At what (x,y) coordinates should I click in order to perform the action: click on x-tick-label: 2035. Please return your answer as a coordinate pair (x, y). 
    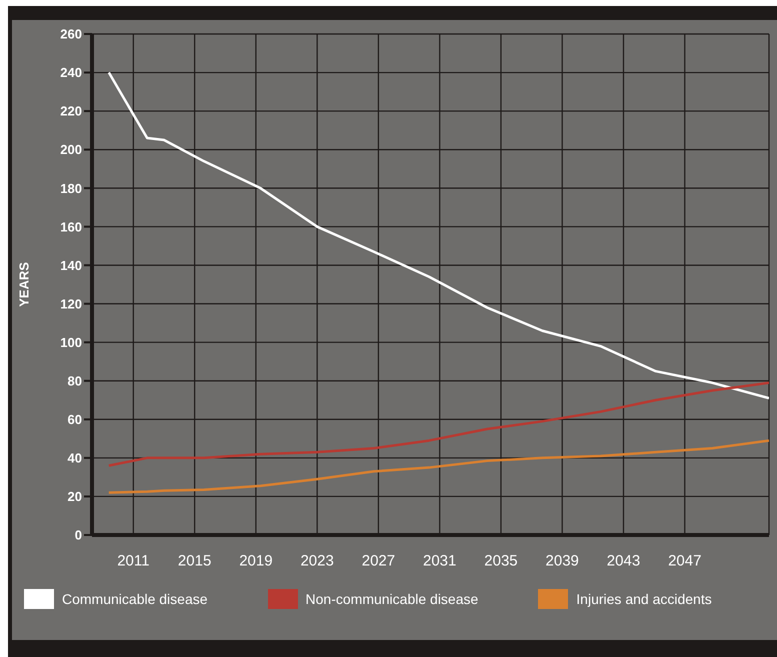
    Looking at the image, I should click on (501, 561).